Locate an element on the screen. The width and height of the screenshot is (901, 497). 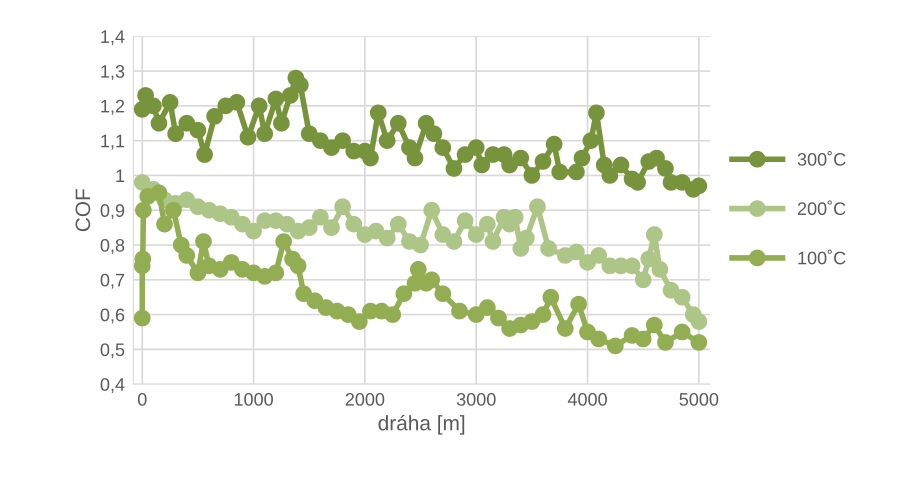
y-tick-label: 0,7 is located at coordinates (112, 281).